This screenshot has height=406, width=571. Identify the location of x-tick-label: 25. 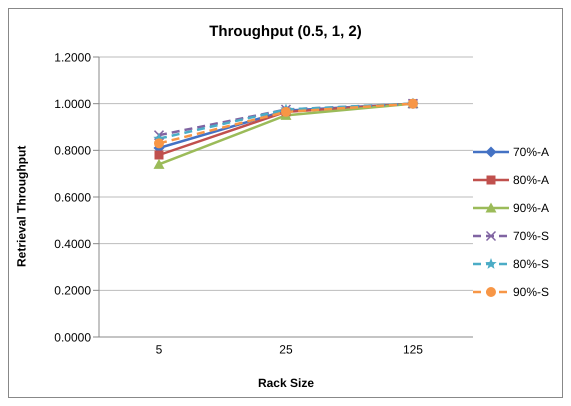
(286, 349).